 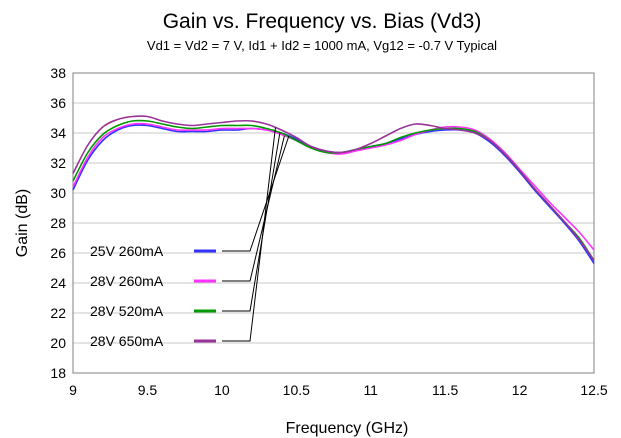 What do you see at coordinates (520, 390) in the screenshot?
I see `x-tick-label: 12` at bounding box center [520, 390].